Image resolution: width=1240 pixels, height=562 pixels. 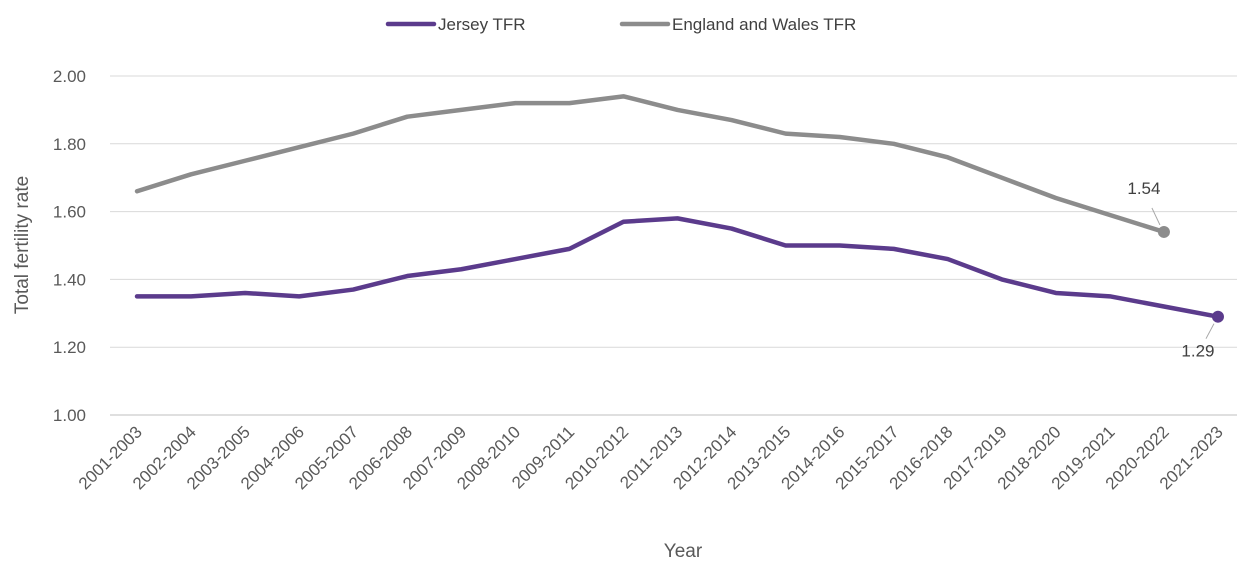 I want to click on y-tick-label: 1.80, so click(x=69, y=144).